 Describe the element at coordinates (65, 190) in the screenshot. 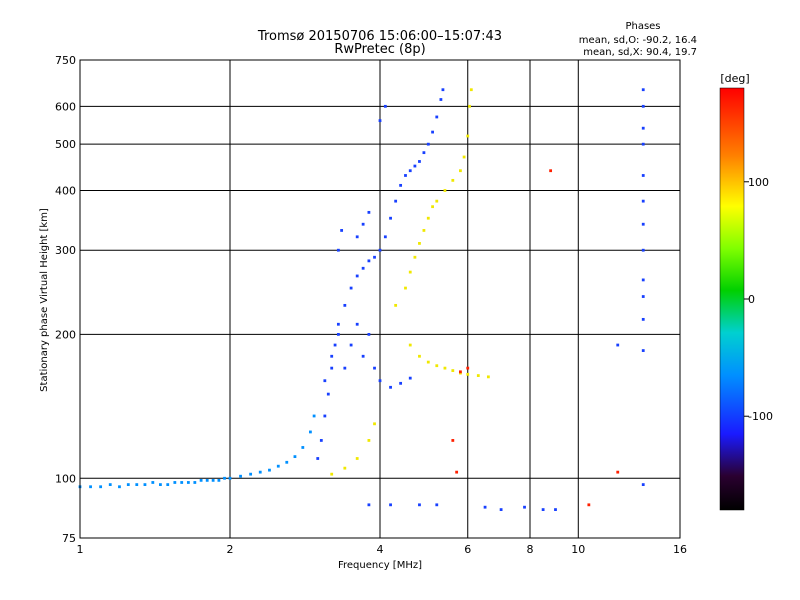

I see `y-tick-label: 400` at that location.